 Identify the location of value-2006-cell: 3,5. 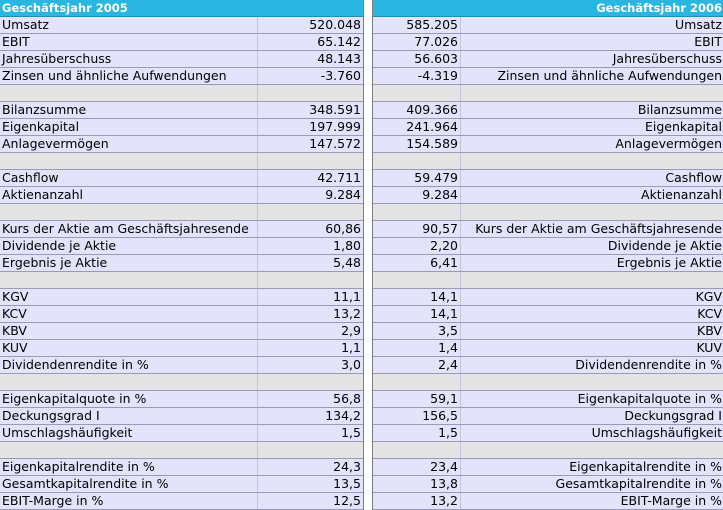
(417, 331).